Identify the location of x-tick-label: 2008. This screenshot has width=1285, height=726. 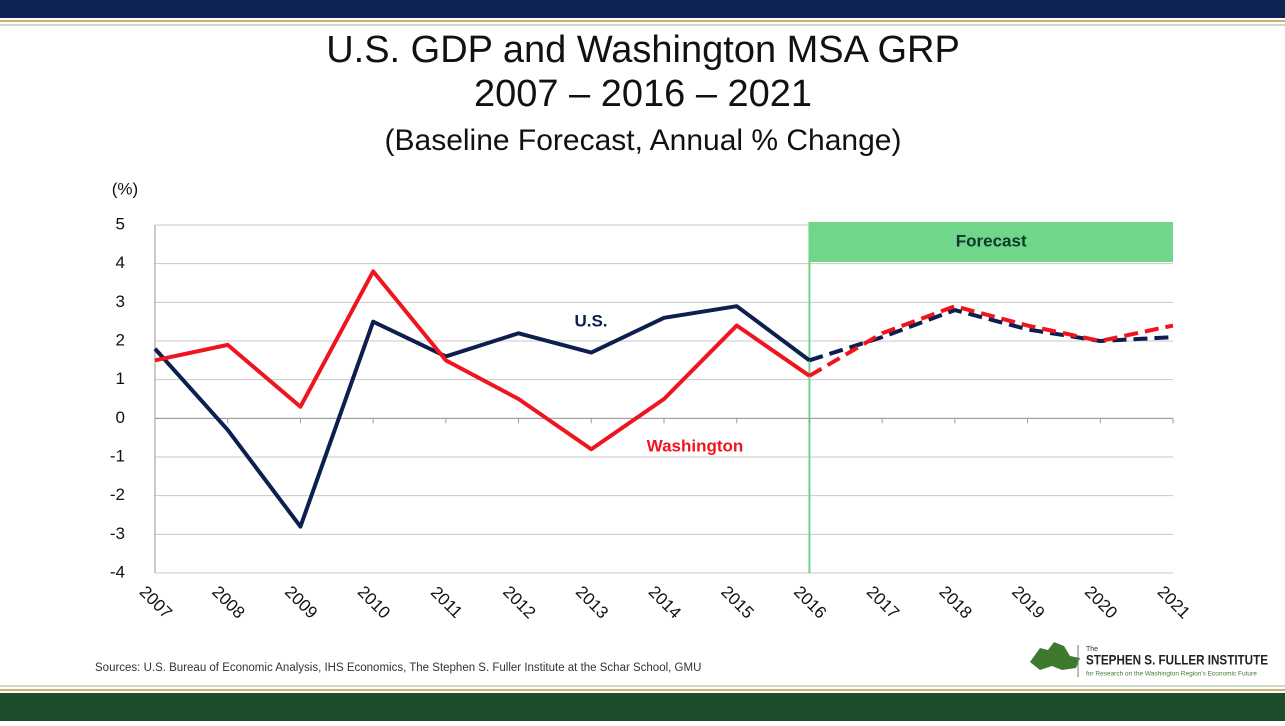
(228, 602).